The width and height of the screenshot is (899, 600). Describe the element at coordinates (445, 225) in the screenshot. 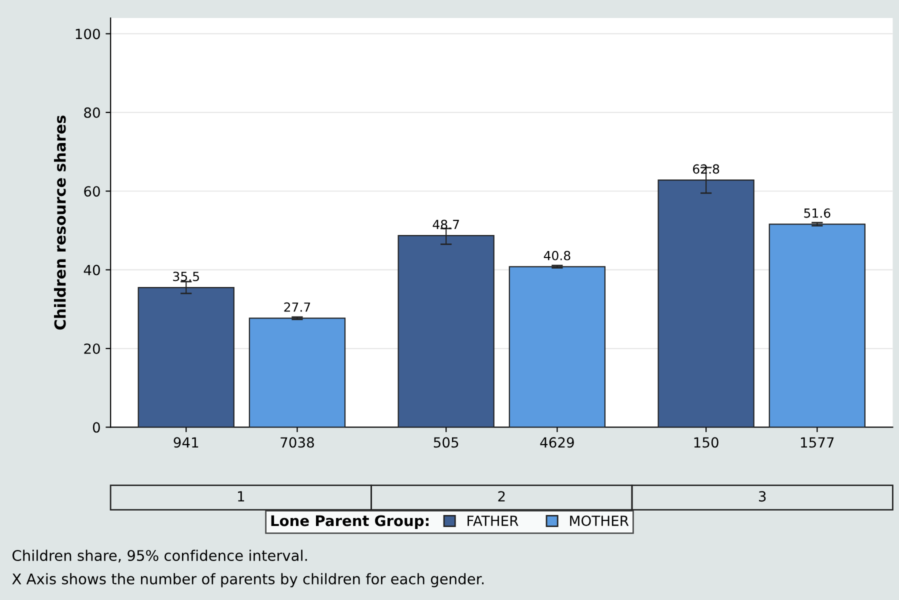

I see `data-label: 48.7` at that location.